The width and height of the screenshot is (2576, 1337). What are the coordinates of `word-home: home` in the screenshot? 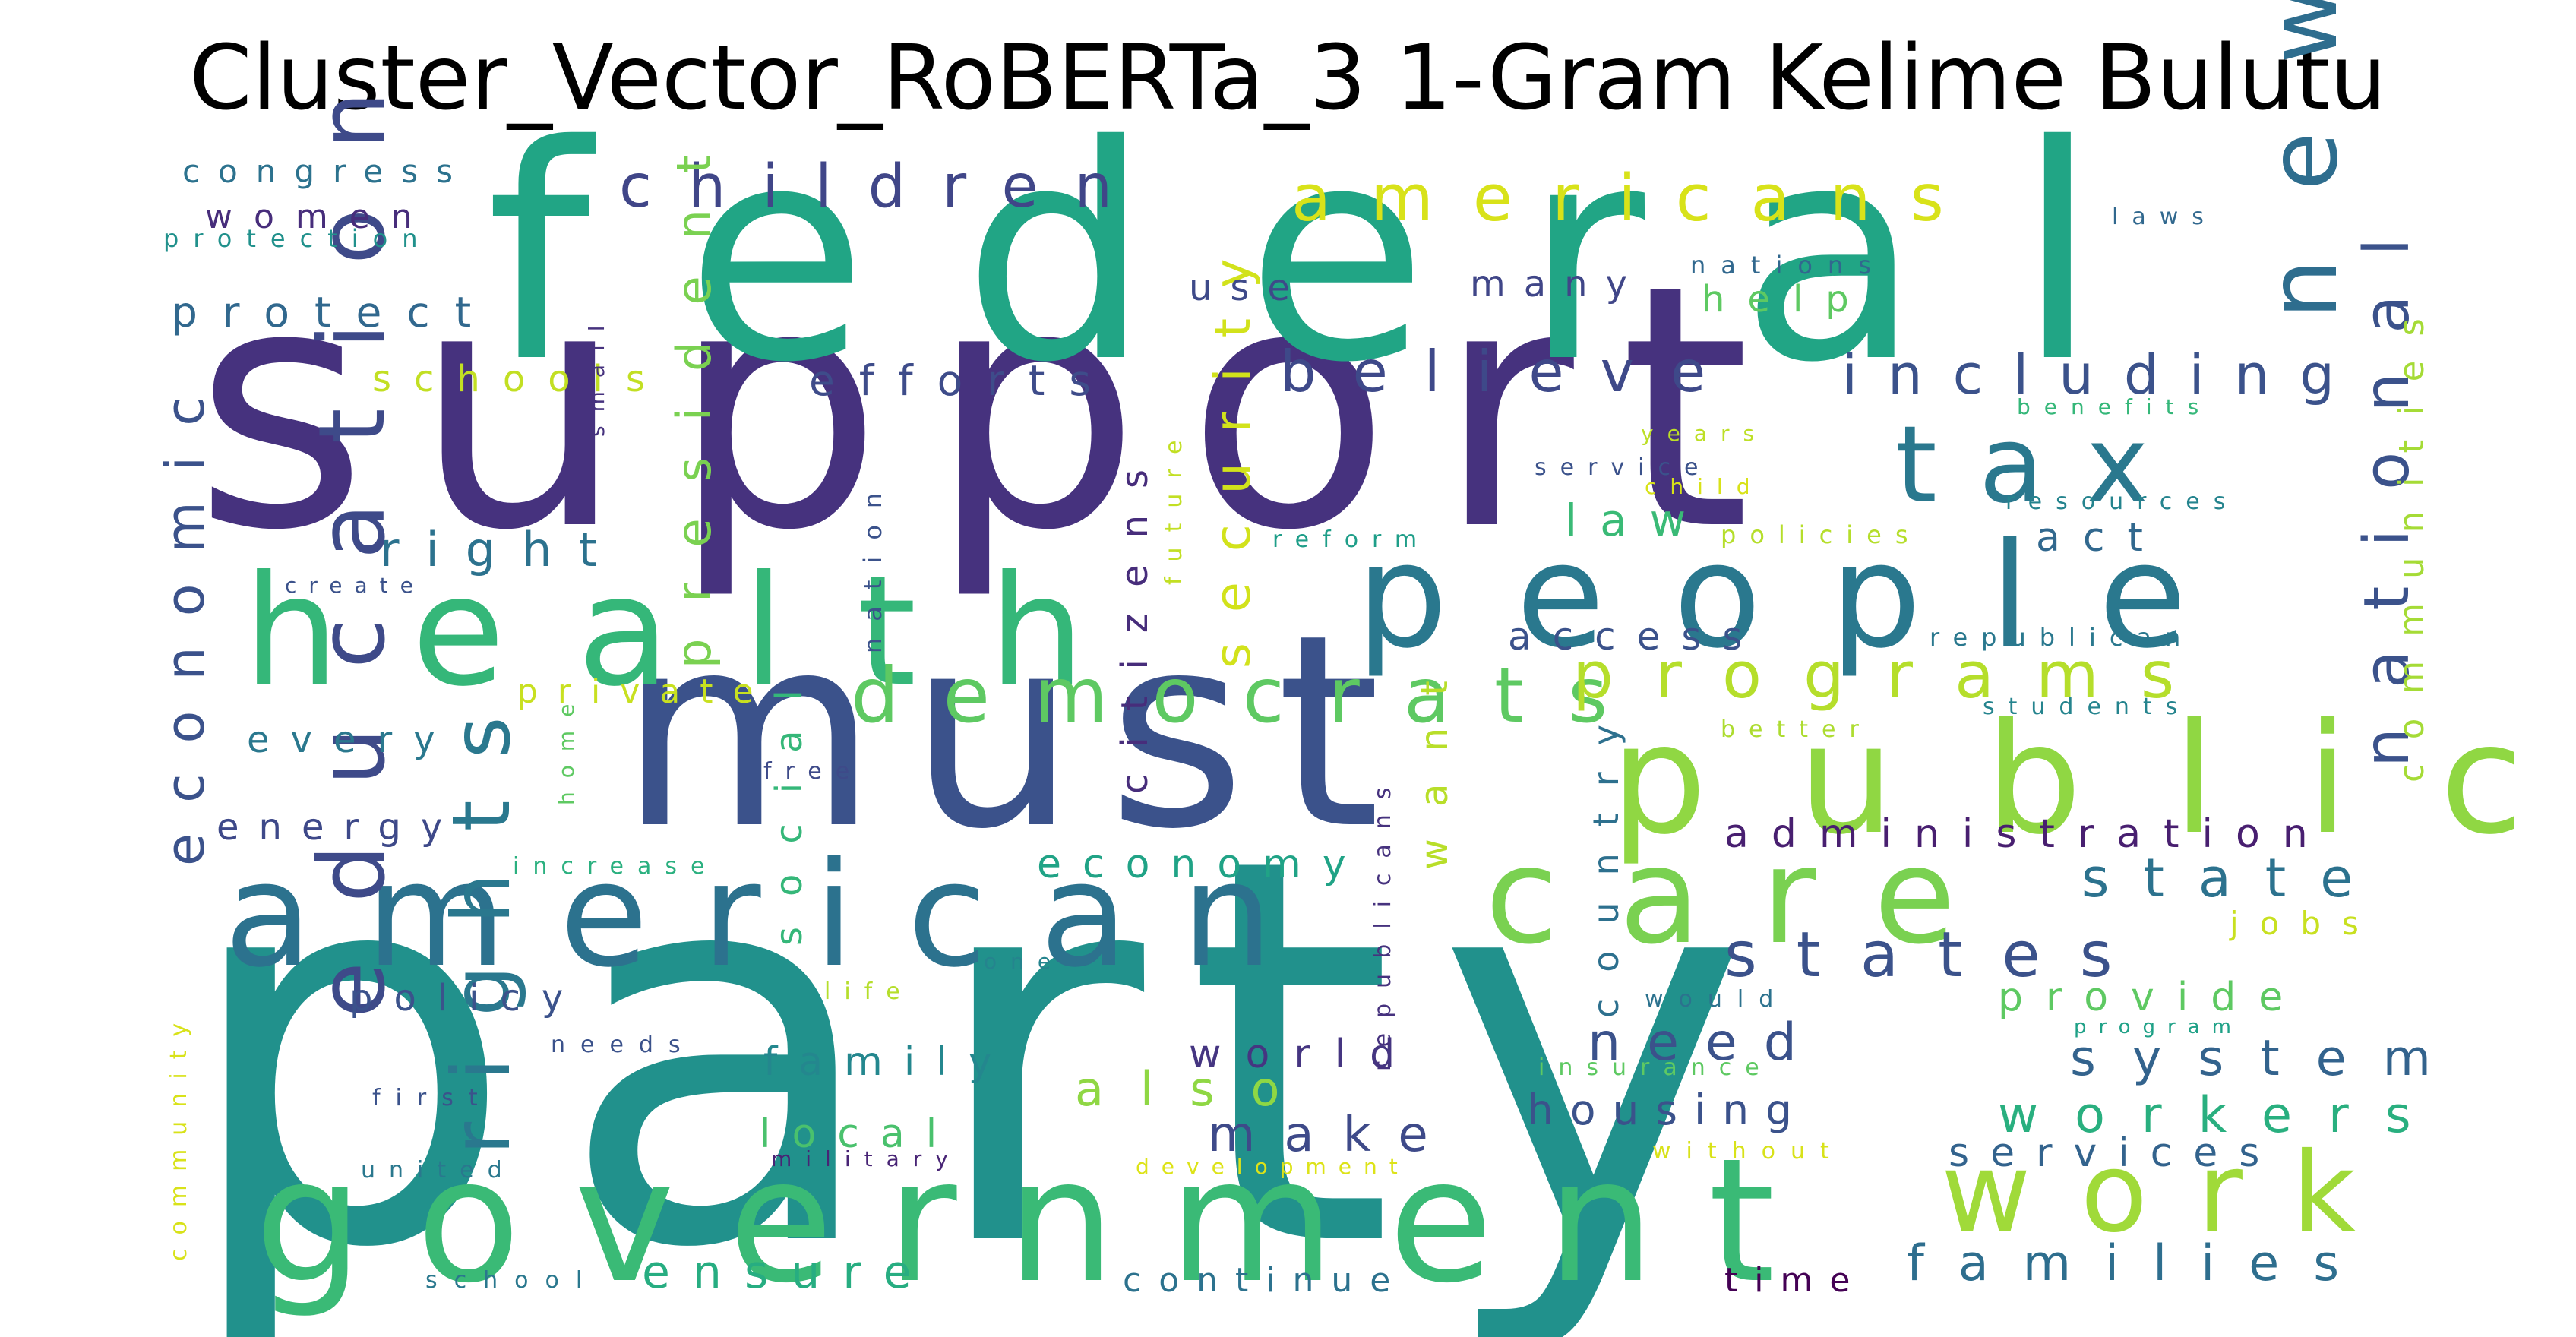 It's located at (566, 748).